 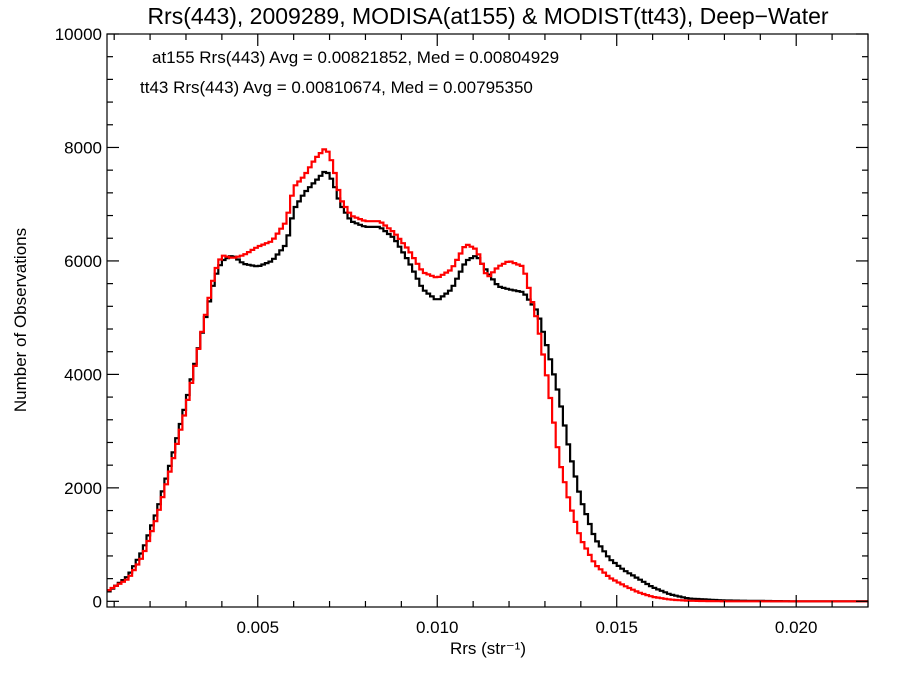 What do you see at coordinates (83, 488) in the screenshot?
I see `y-tick-label: 2000` at bounding box center [83, 488].